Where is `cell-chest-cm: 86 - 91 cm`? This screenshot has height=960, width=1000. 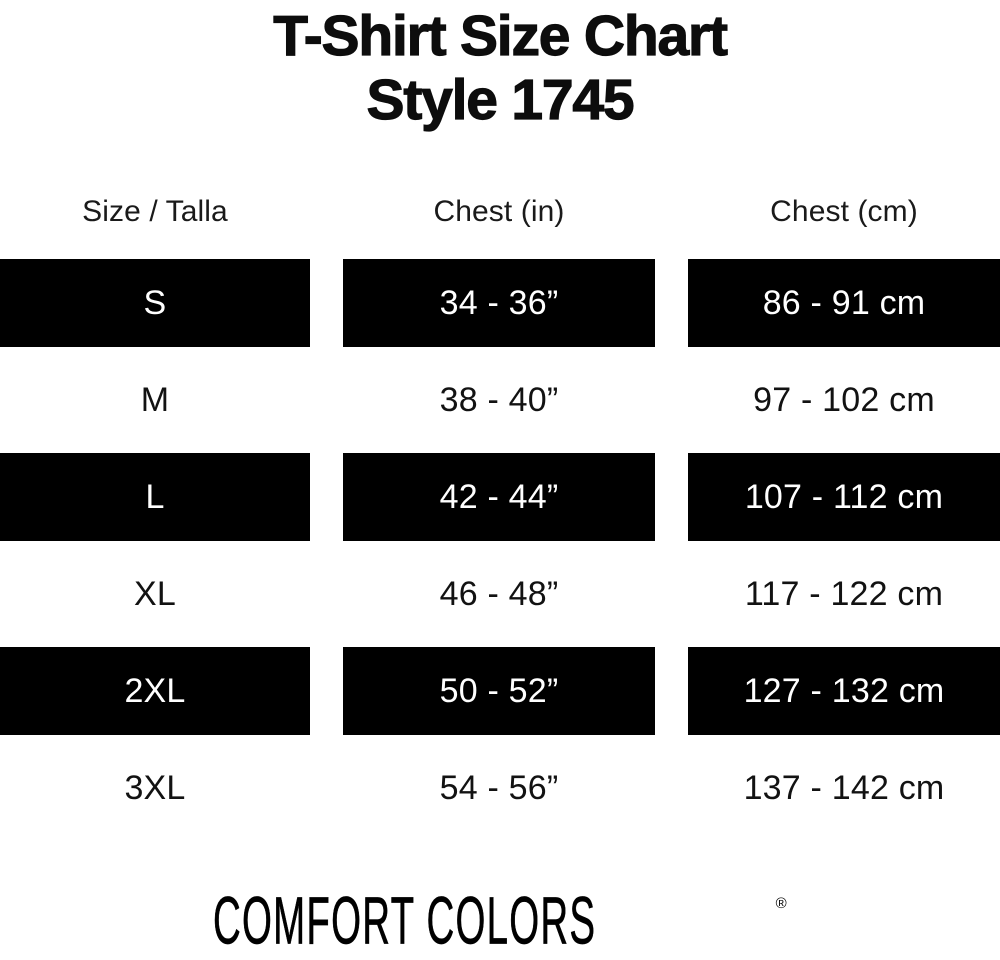
cell-chest-cm: 86 - 91 cm is located at coordinates (844, 303).